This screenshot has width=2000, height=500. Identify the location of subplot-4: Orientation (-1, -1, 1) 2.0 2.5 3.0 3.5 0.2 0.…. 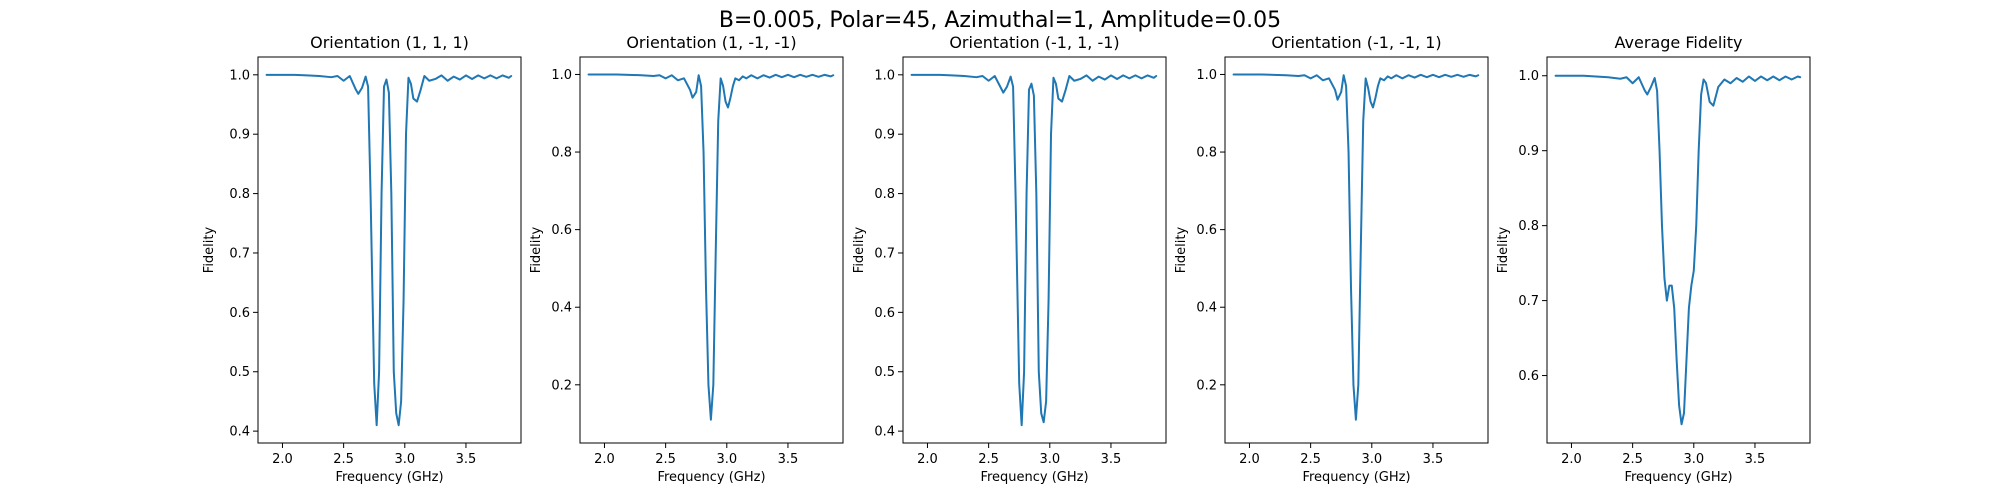
(1331, 259).